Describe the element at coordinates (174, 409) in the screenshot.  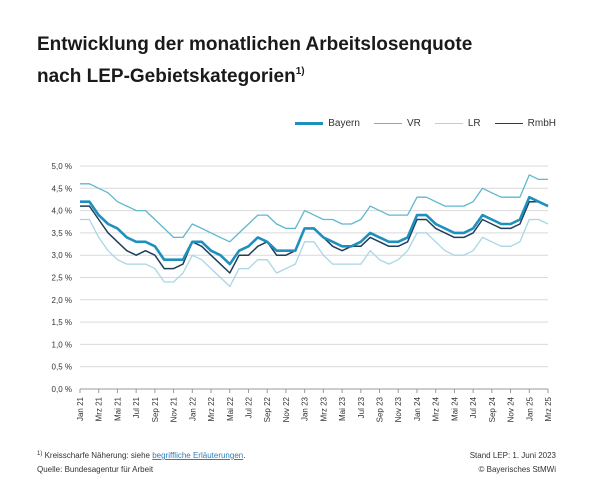
I see `x-tick-label: Nov 21` at that location.